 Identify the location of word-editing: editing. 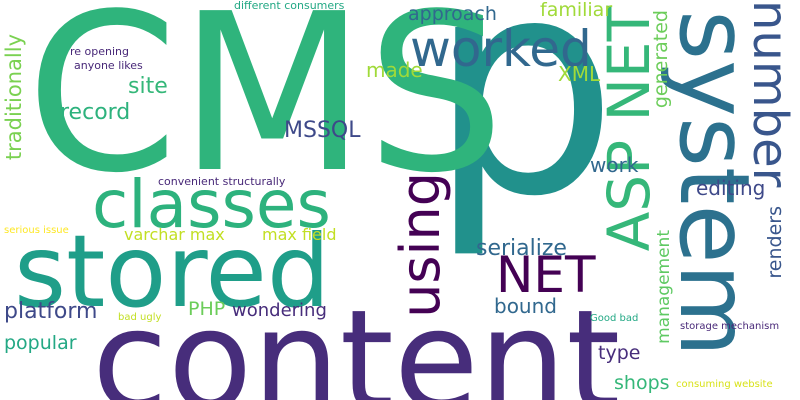
(731, 188).